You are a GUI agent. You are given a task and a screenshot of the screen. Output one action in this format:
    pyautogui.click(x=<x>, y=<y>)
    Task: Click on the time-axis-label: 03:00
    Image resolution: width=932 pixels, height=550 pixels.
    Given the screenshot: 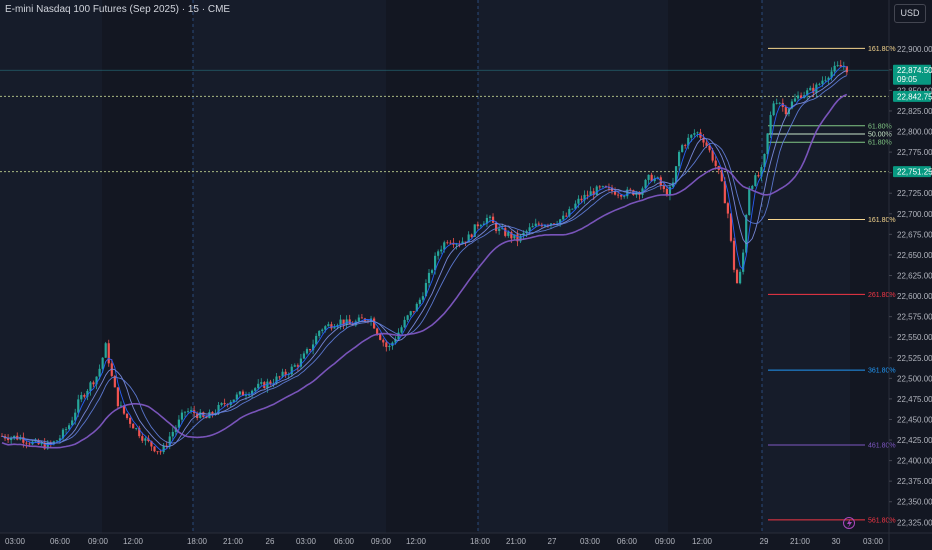 What is the action you would take?
    pyautogui.click(x=15, y=541)
    